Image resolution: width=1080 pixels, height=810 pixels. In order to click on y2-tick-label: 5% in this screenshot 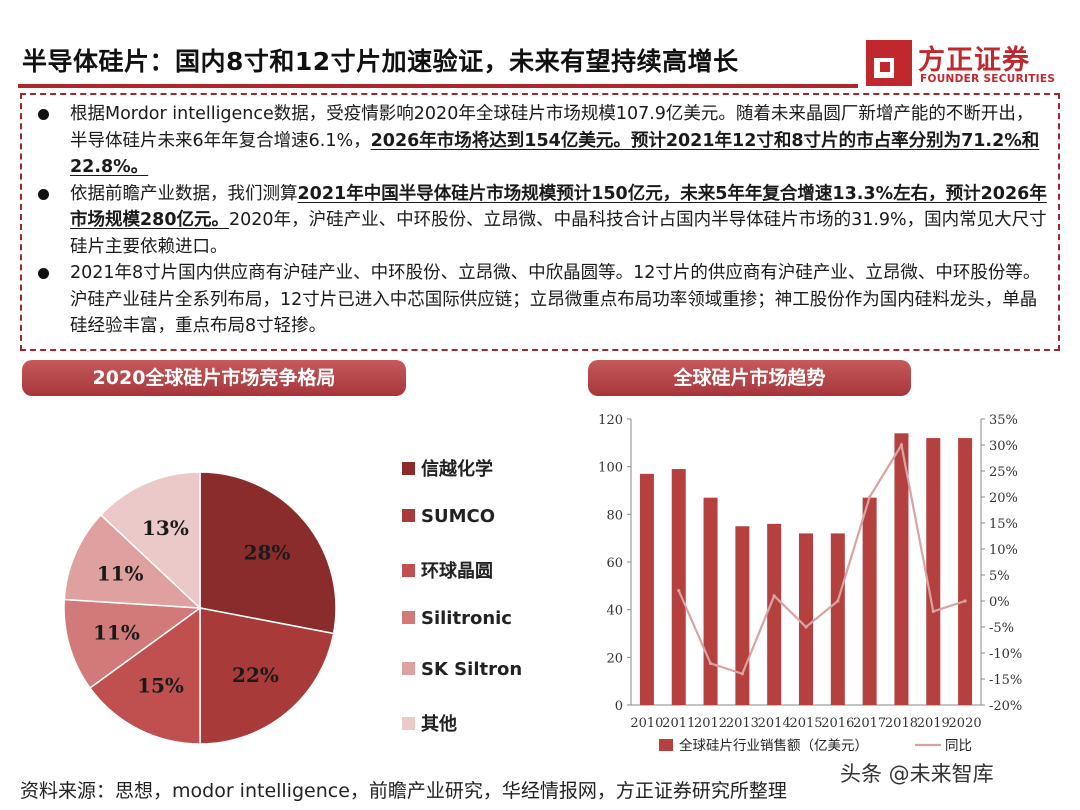, I will do `click(999, 576)`.